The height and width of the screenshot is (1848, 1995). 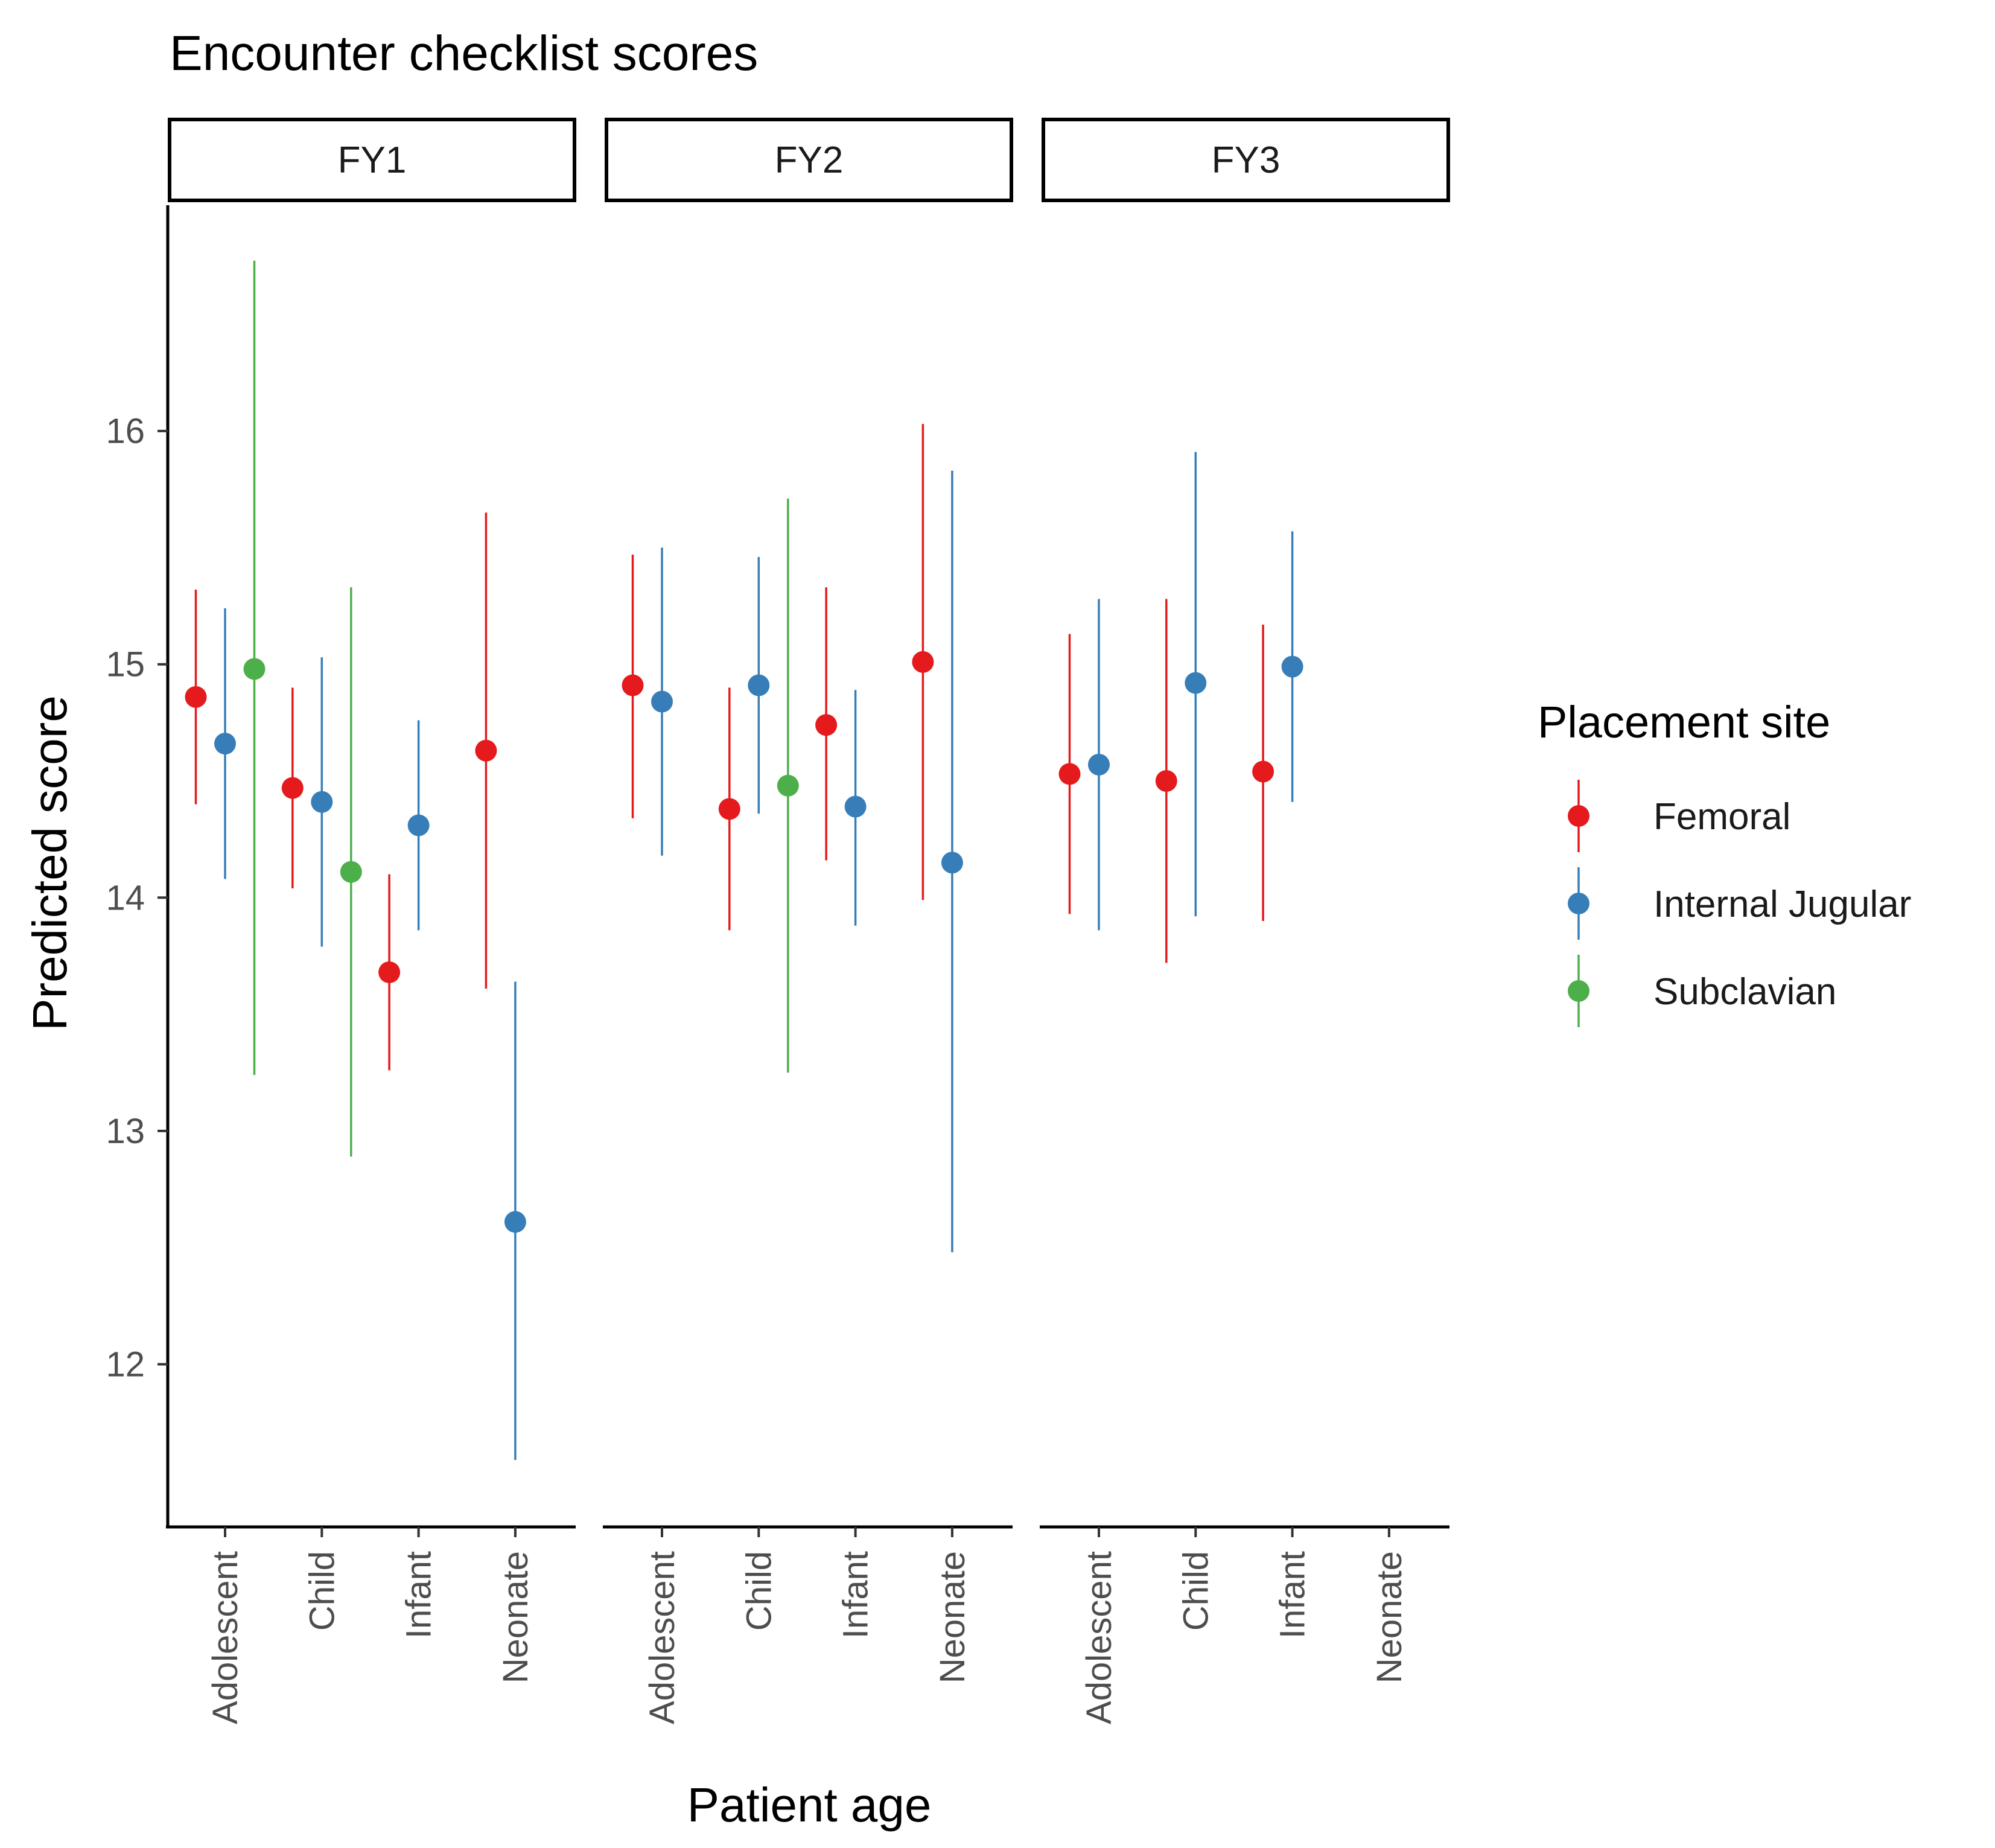 What do you see at coordinates (1292, 667) in the screenshot?
I see `data-point-internal-jugular-fy3-infant` at bounding box center [1292, 667].